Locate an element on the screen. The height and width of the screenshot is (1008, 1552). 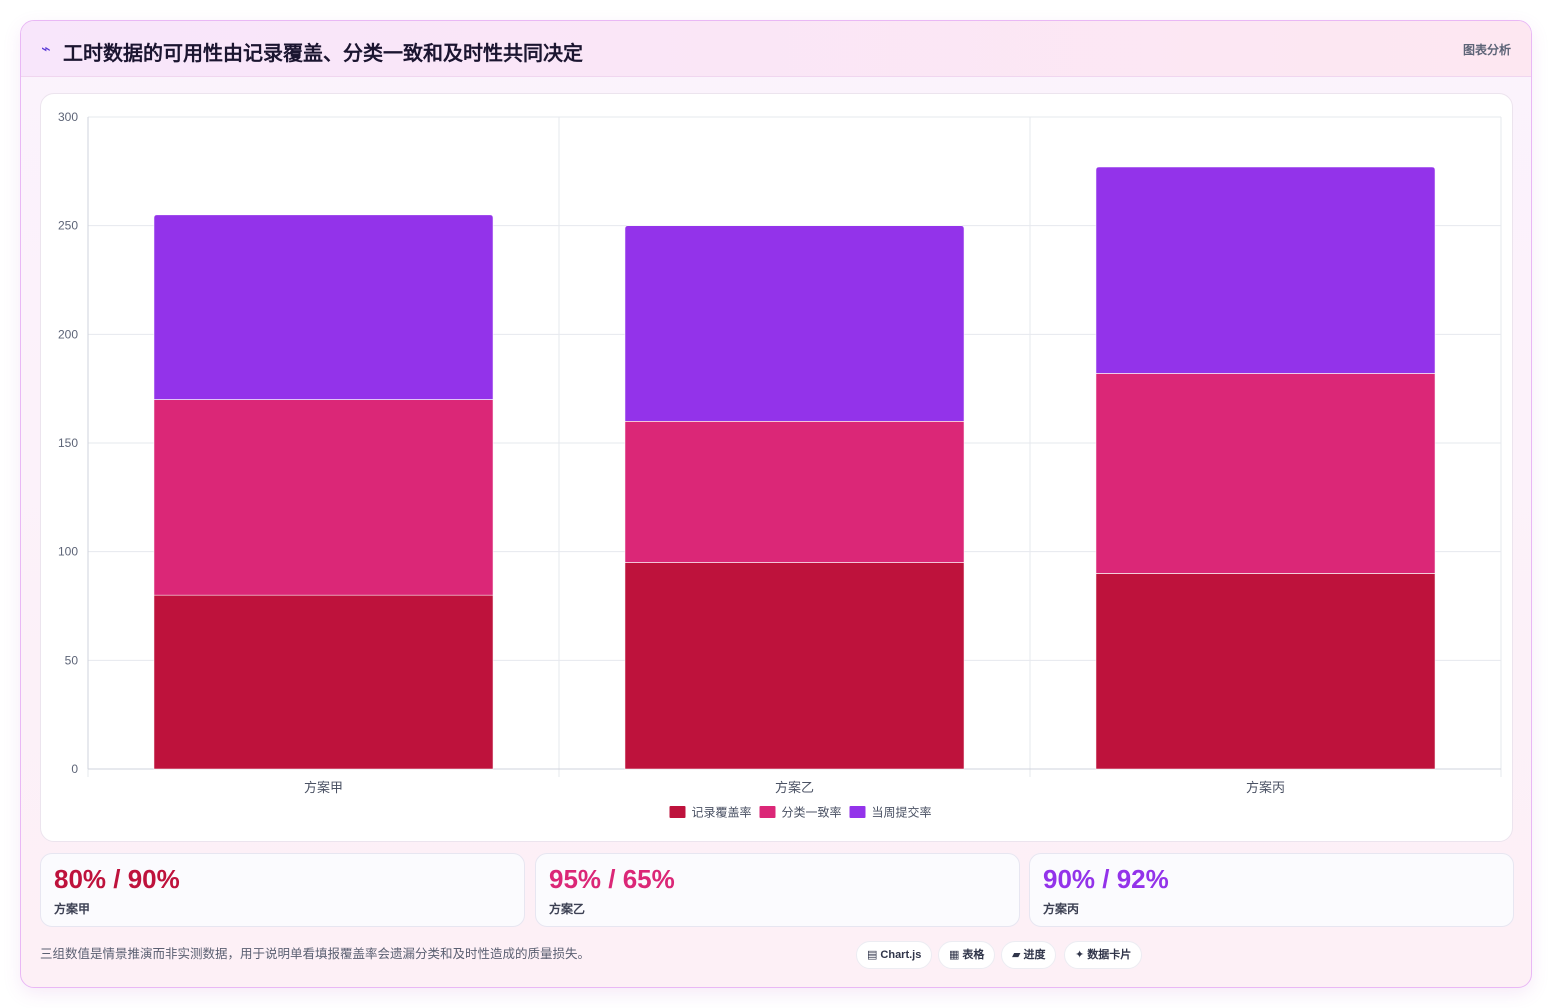
progress-icon: ▰ is located at coordinates (1016, 955).